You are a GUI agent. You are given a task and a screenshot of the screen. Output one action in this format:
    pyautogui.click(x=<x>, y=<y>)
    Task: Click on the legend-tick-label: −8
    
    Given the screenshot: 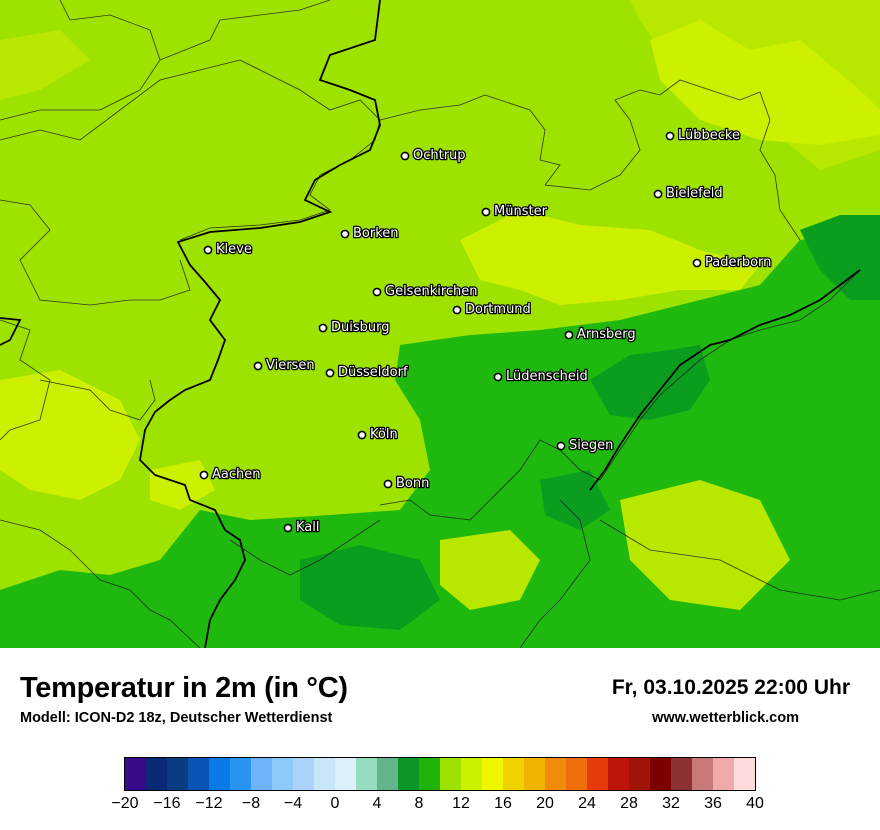 What is the action you would take?
    pyautogui.click(x=251, y=803)
    